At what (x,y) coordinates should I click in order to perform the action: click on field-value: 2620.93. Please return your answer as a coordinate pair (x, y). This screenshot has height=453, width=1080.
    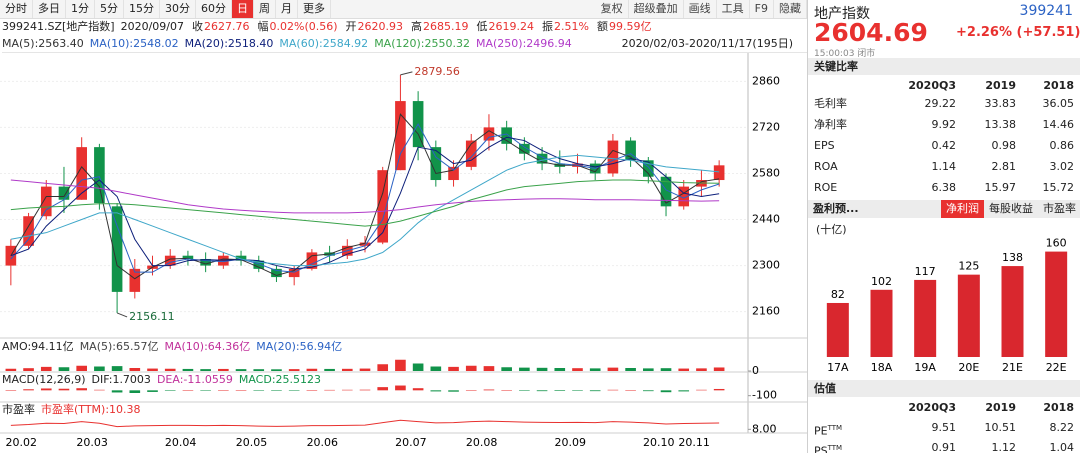
    Looking at the image, I should click on (380, 26).